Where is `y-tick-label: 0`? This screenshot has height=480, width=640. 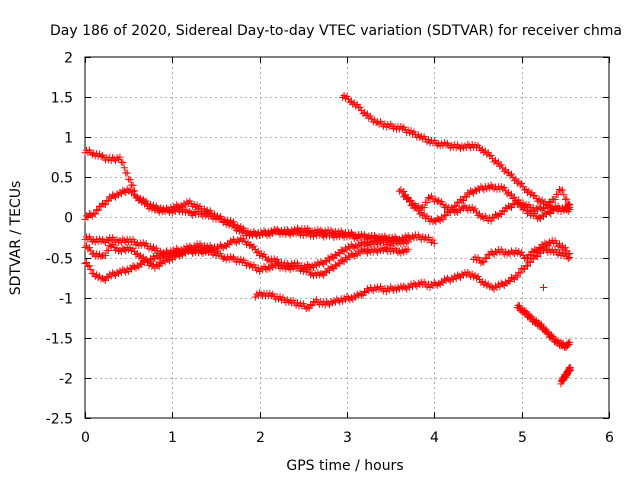
y-tick-label: 0 is located at coordinates (68, 219).